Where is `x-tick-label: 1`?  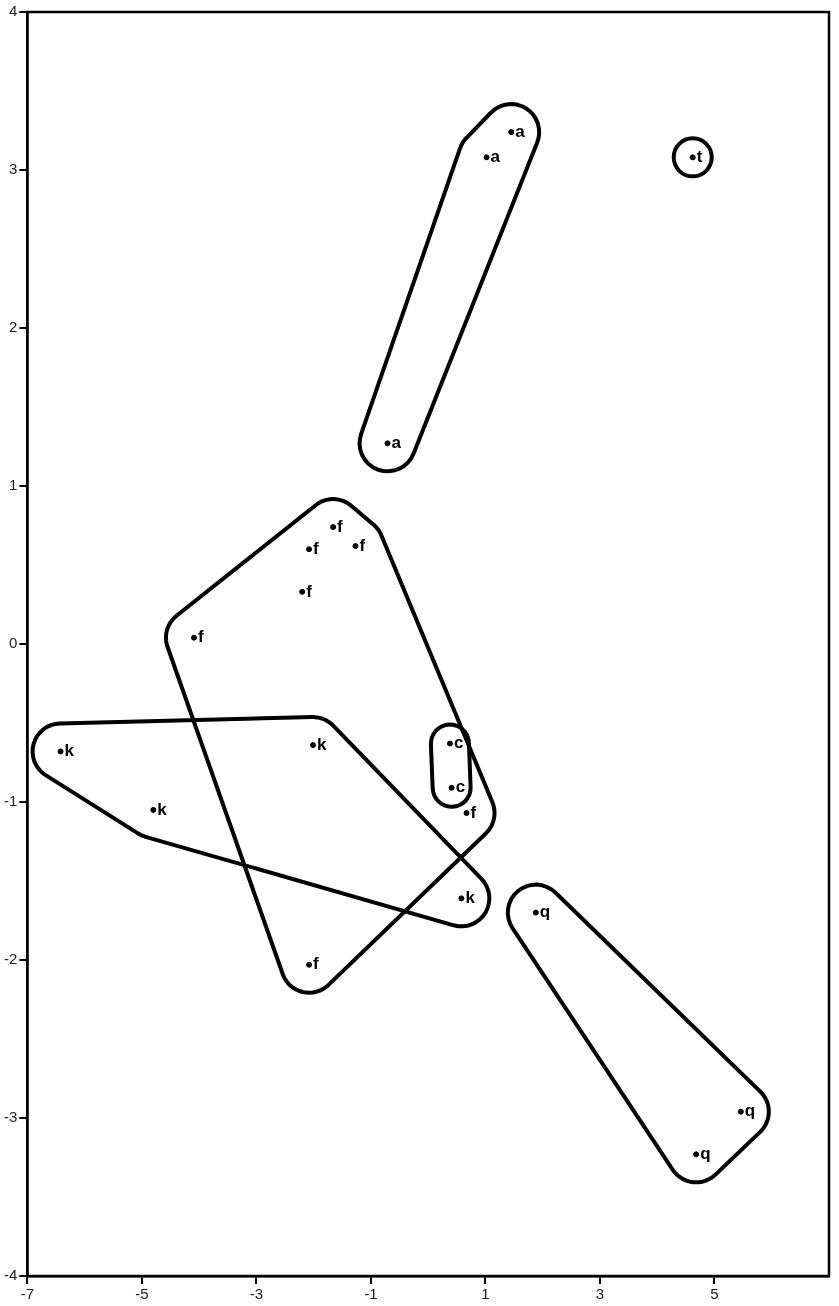
x-tick-label: 1 is located at coordinates (485, 1294).